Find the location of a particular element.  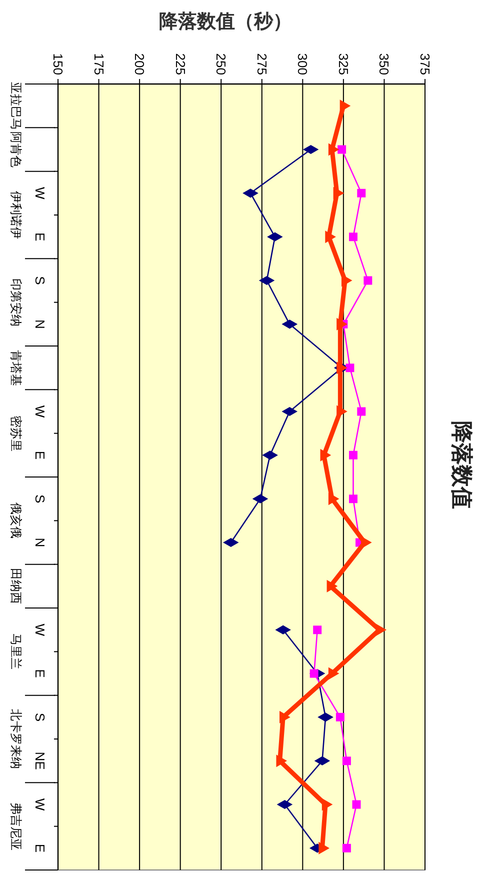

text: 田纳西 is located at coordinates (16, 586).